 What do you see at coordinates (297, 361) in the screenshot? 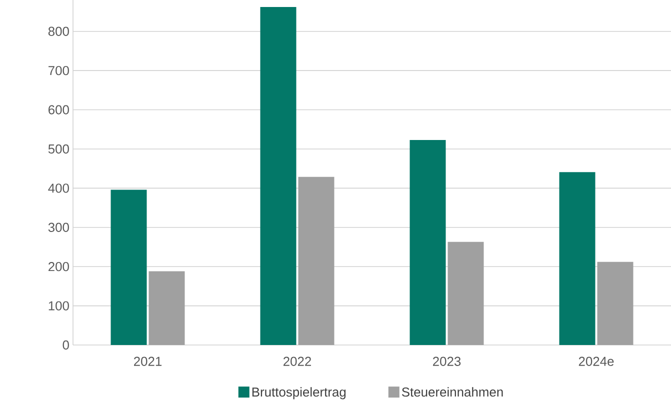
I see `x-tick-label: 2022` at bounding box center [297, 361].